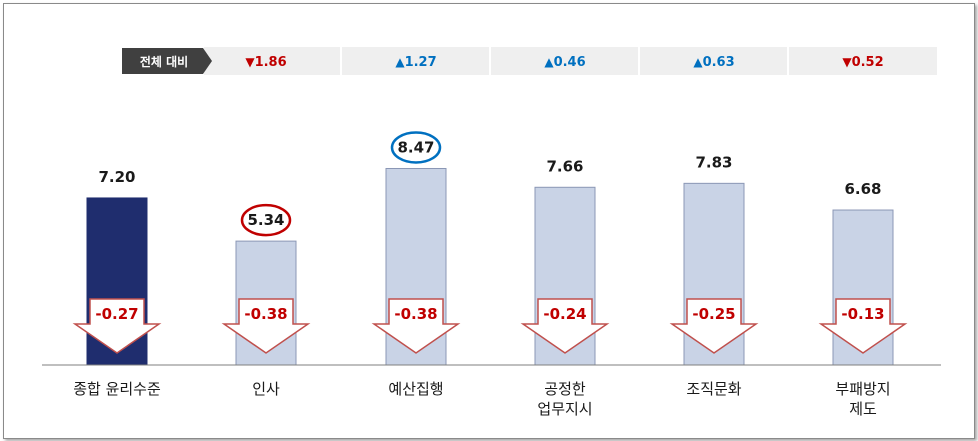 This screenshot has width=978, height=441. Describe the element at coordinates (713, 62) in the screenshot. I see `comparison-value-4: ▲0.63` at that location.